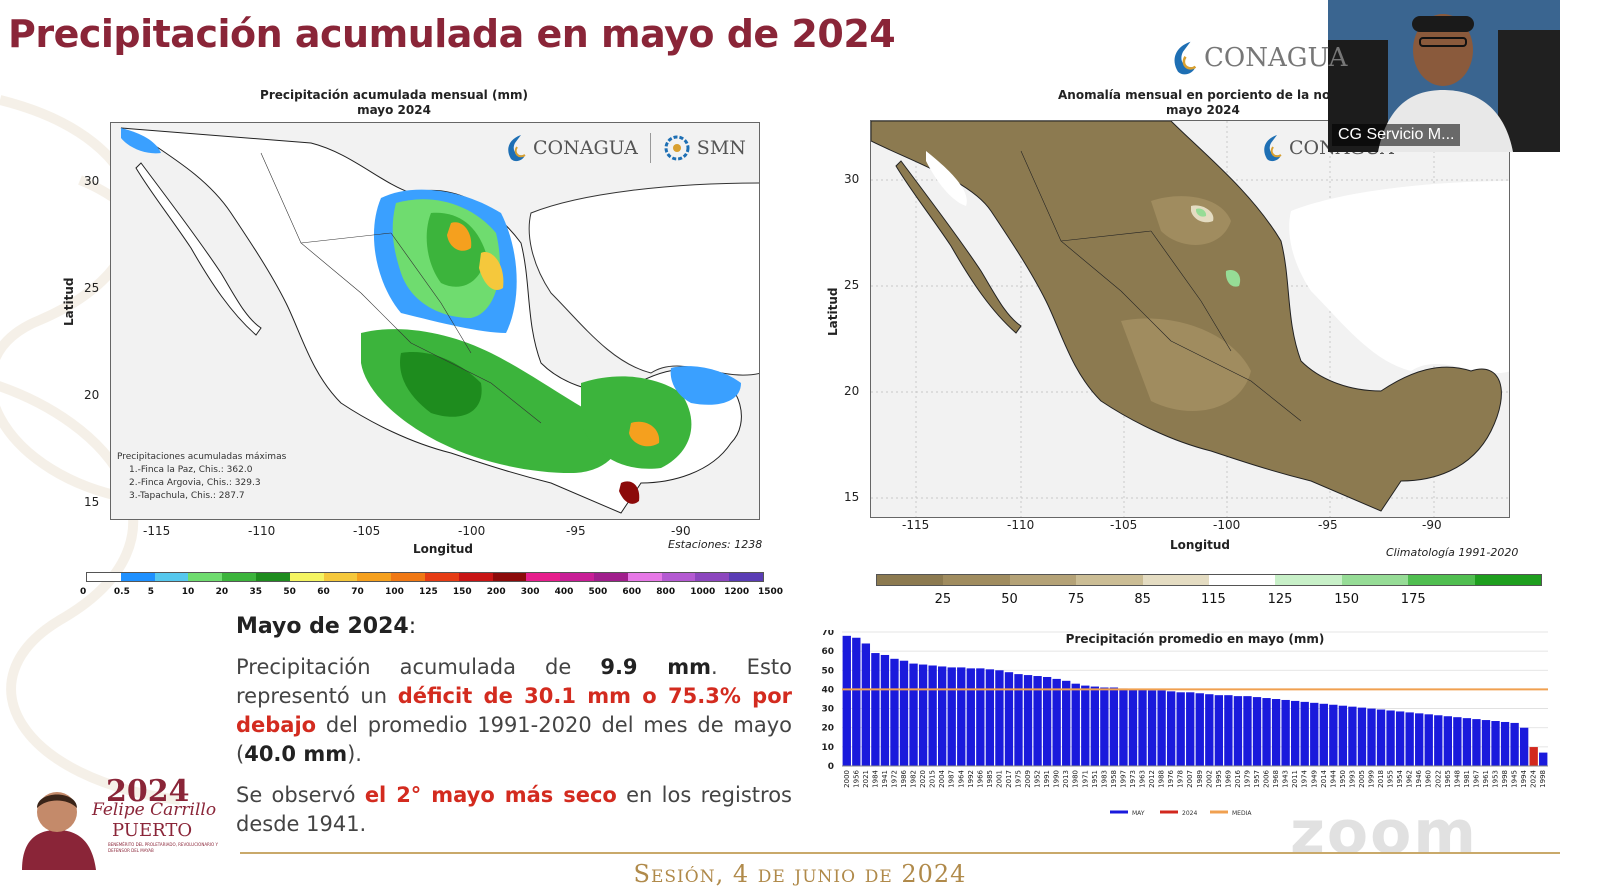 The image size is (1600, 895). Describe the element at coordinates (151, 592) in the screenshot. I see `colorbar-label: 5` at that location.